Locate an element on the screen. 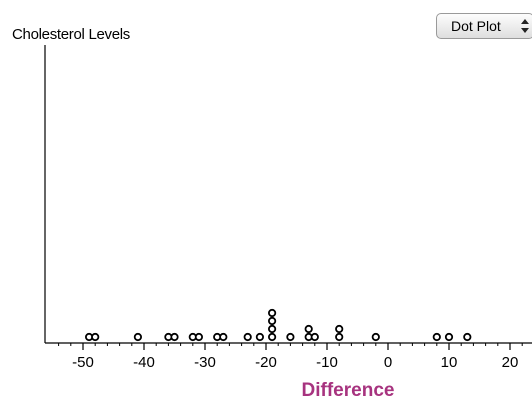  x-tick-label: 20 is located at coordinates (510, 362).